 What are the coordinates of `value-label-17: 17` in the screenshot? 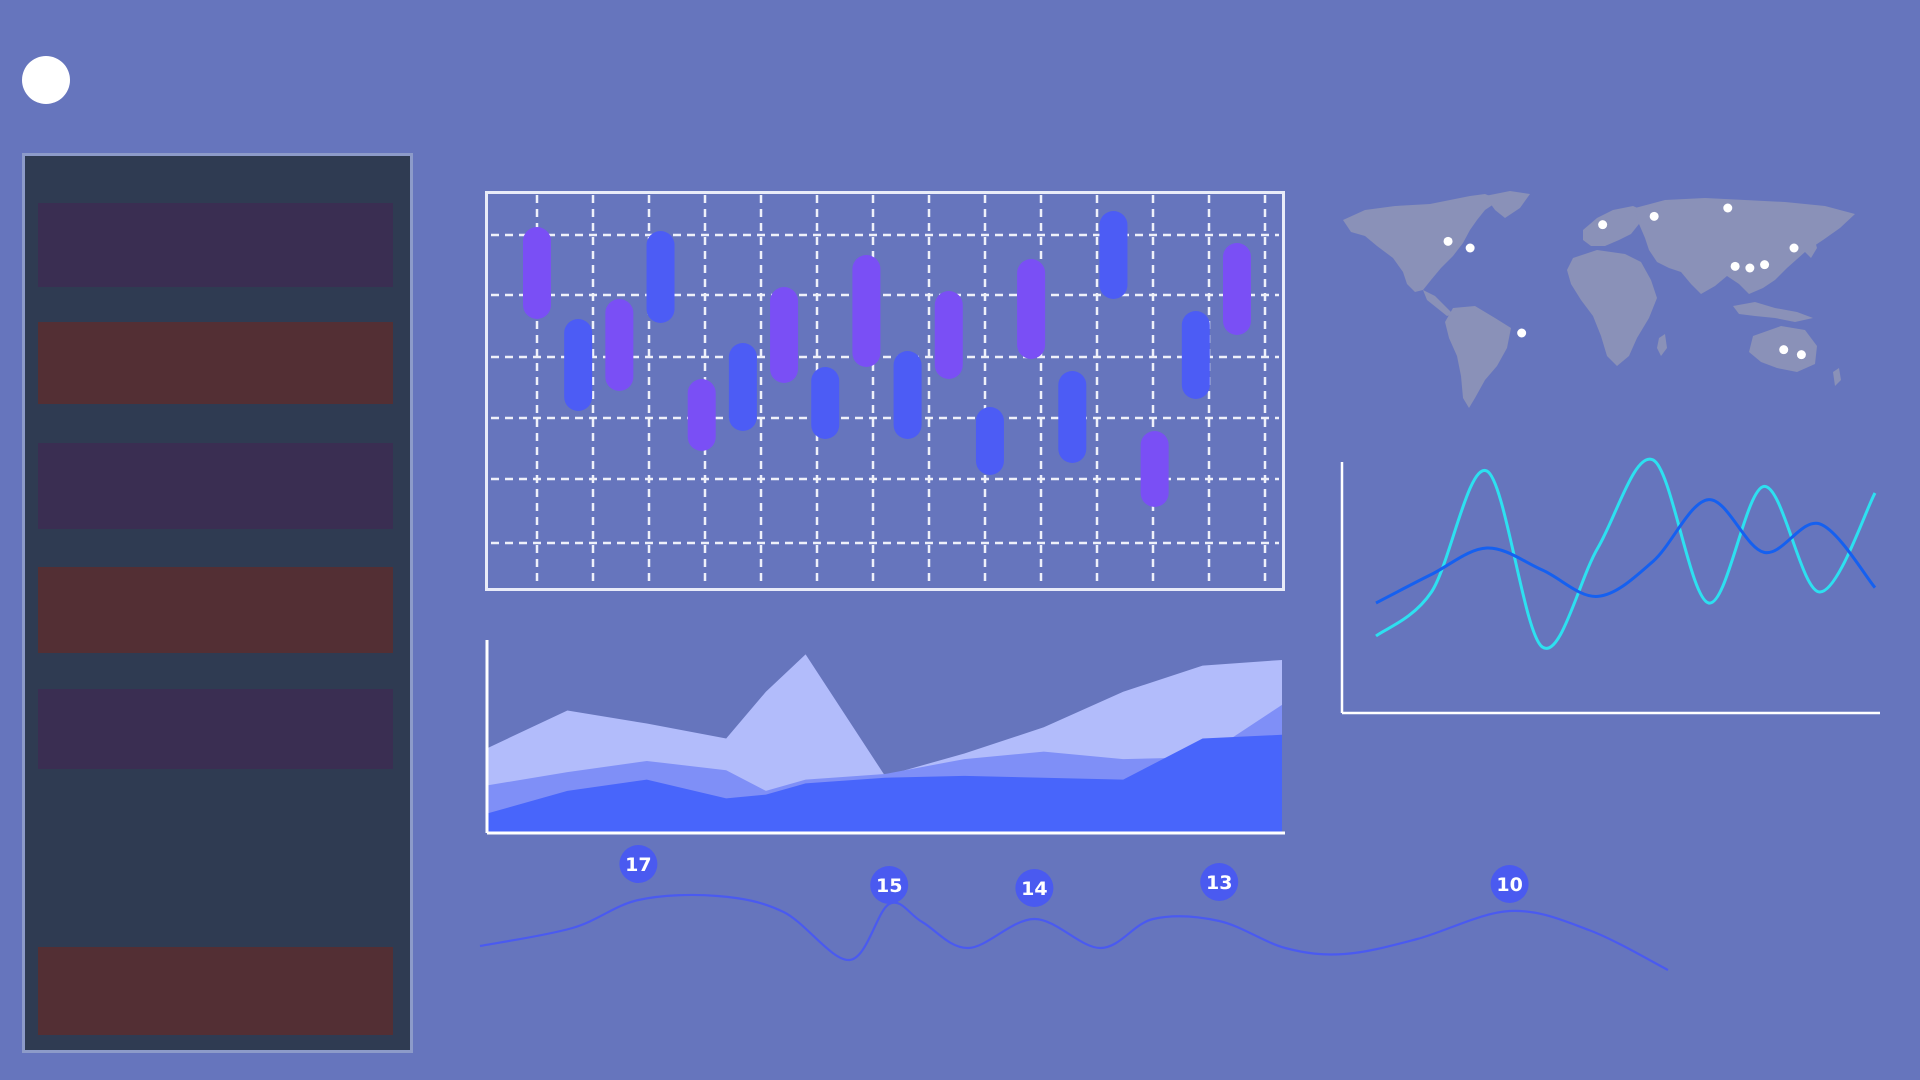 It's located at (638, 864).